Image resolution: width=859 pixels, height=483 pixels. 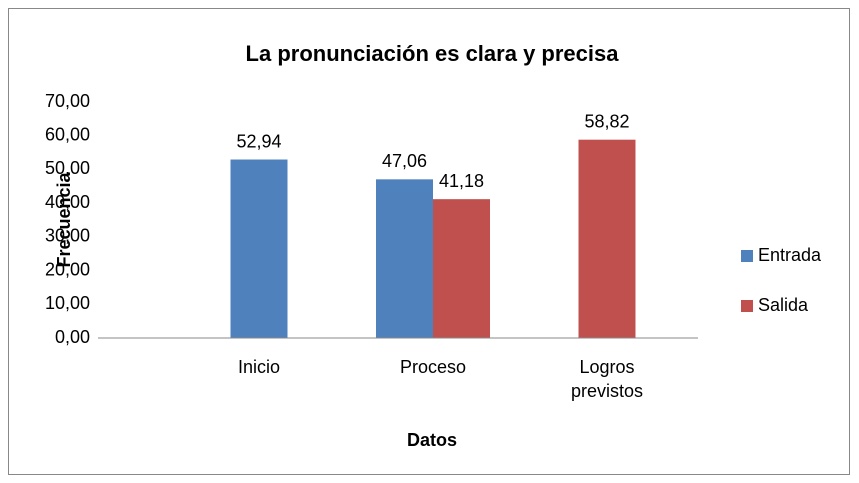 What do you see at coordinates (461, 181) in the screenshot?
I see `data-label: 41,18` at bounding box center [461, 181].